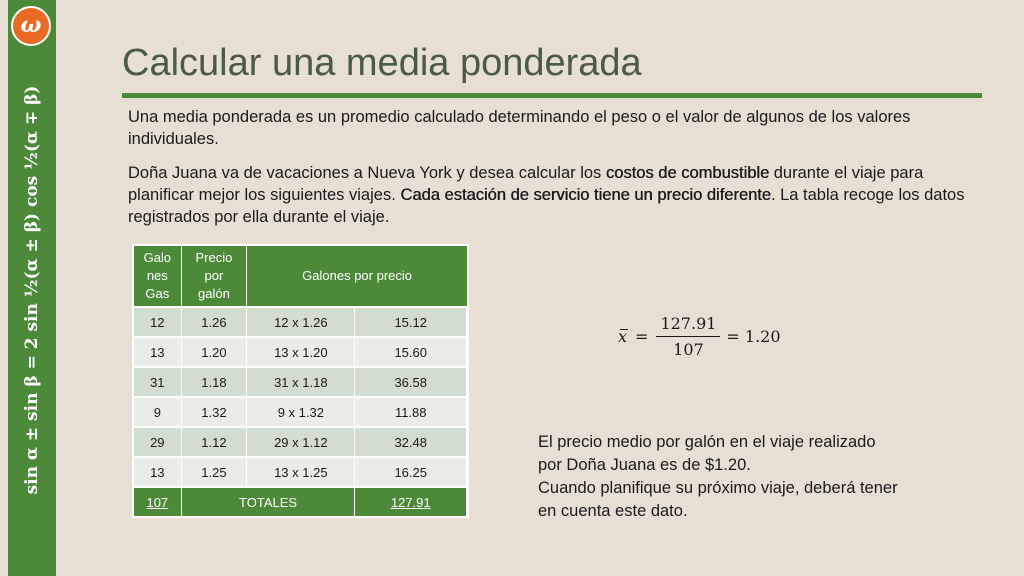  What do you see at coordinates (411, 353) in the screenshot?
I see `cell-producto: 15.60` at bounding box center [411, 353].